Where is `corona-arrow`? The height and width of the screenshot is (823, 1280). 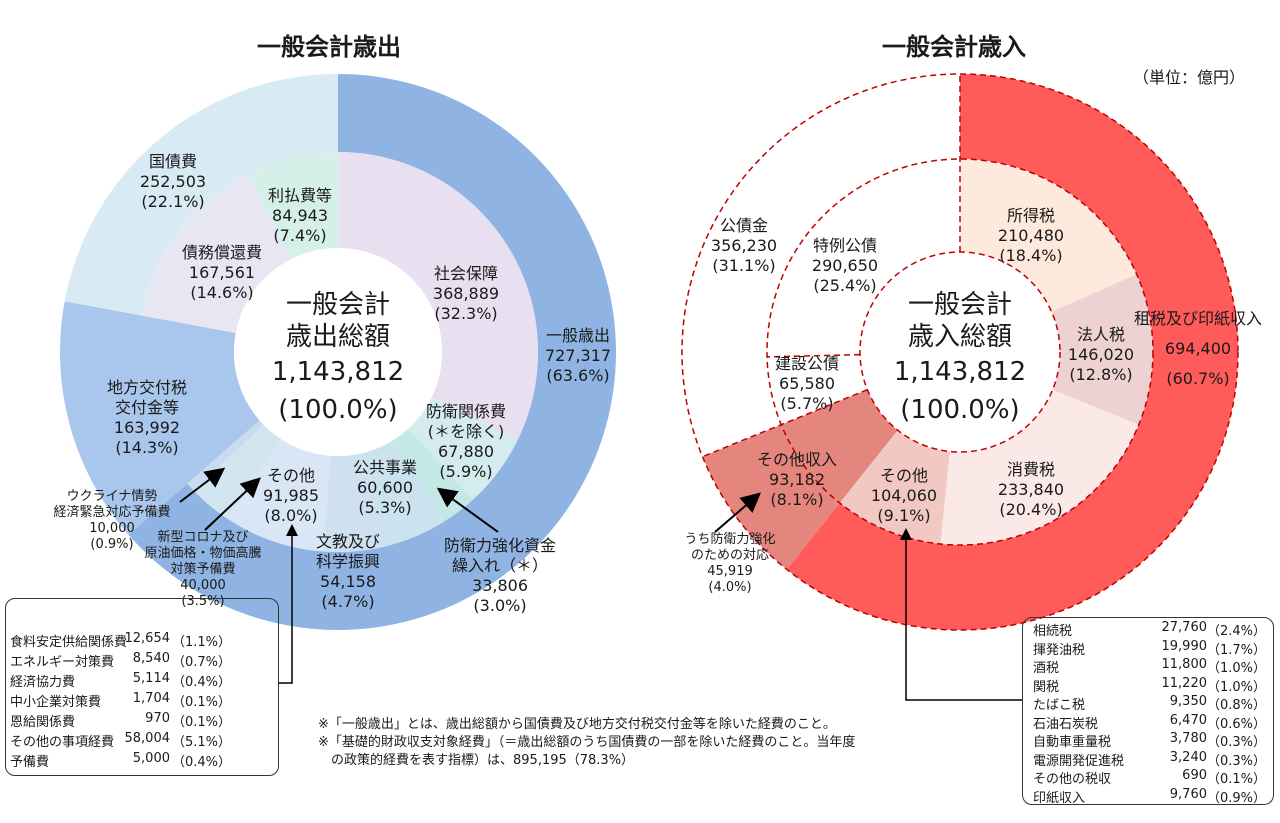
corona-arrow is located at coordinates (232, 504).